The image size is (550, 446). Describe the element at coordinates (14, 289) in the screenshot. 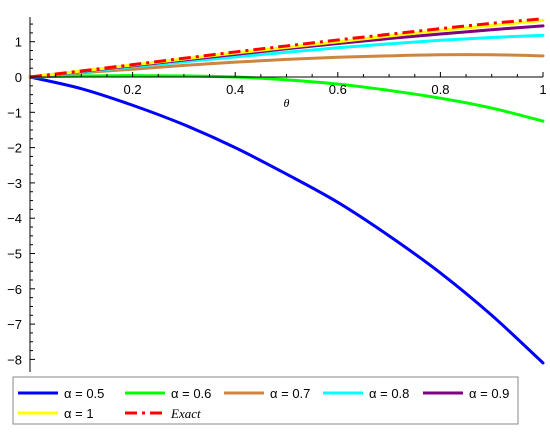

I see `y-tick-label: −6` at that location.